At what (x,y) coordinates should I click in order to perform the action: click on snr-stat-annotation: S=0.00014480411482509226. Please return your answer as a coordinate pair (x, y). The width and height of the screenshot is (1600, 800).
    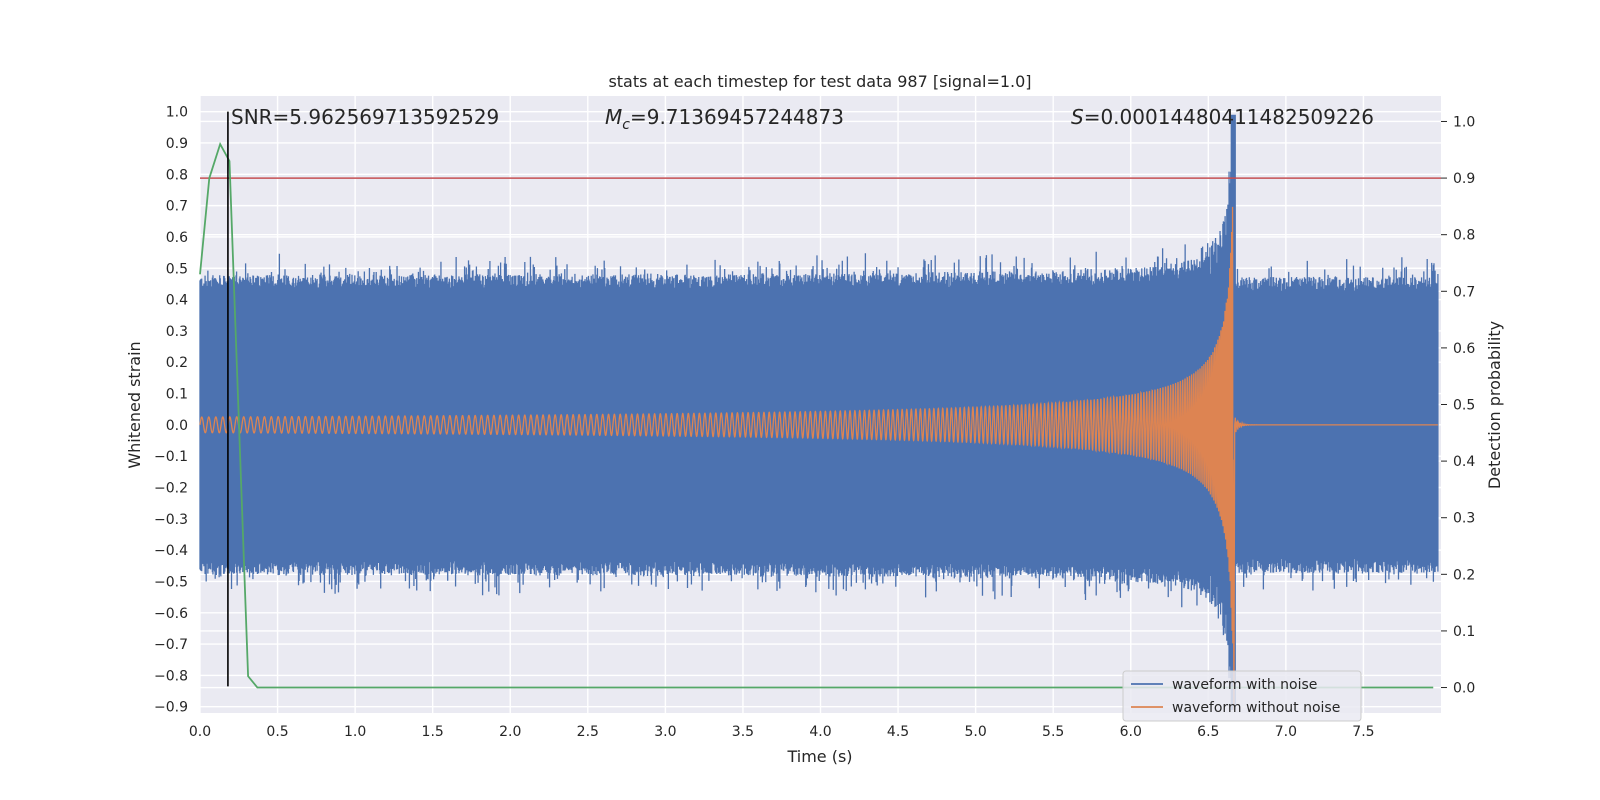
    Looking at the image, I should click on (1222, 117).